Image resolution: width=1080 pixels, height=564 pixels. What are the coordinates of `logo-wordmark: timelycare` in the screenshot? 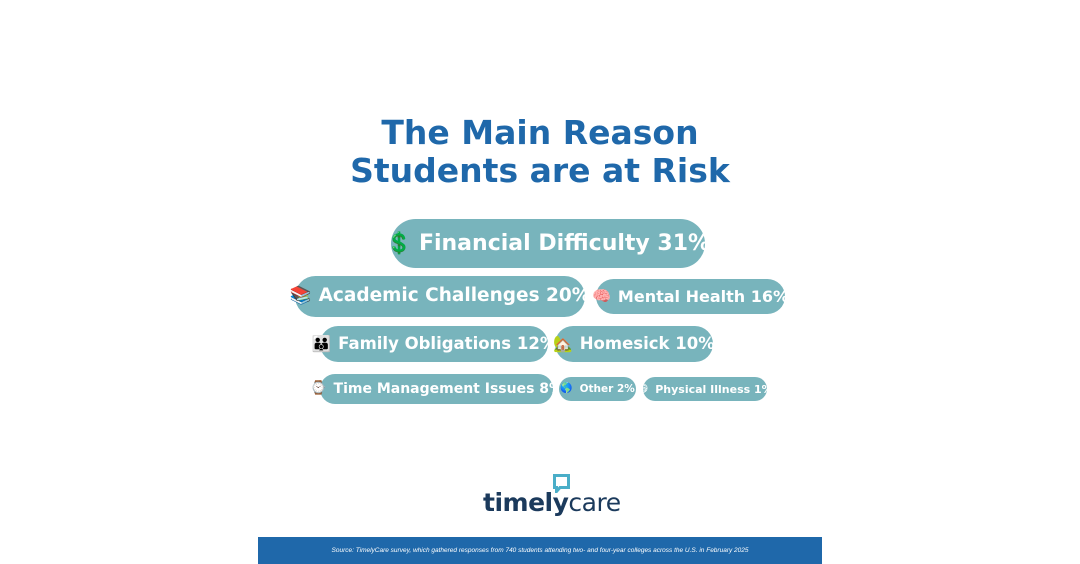 It's located at (552, 503).